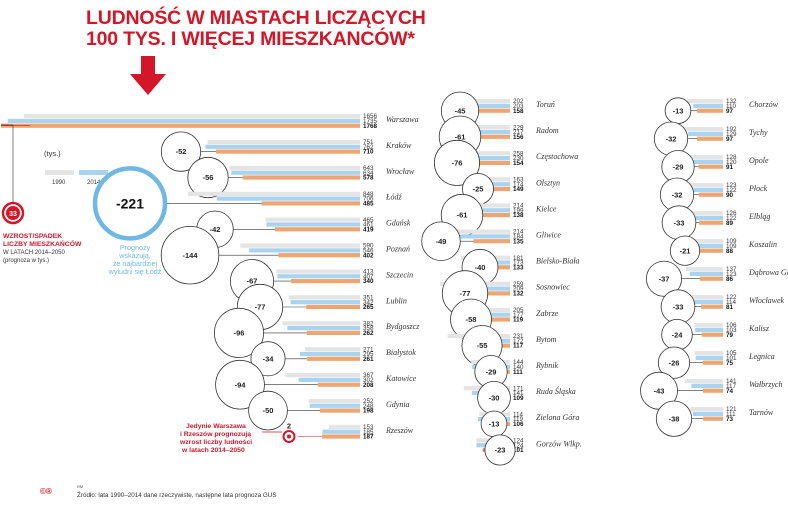 This screenshot has height=518, width=788. What do you see at coordinates (130, 203) in the screenshot?
I see `change-value: -221` at bounding box center [130, 203].